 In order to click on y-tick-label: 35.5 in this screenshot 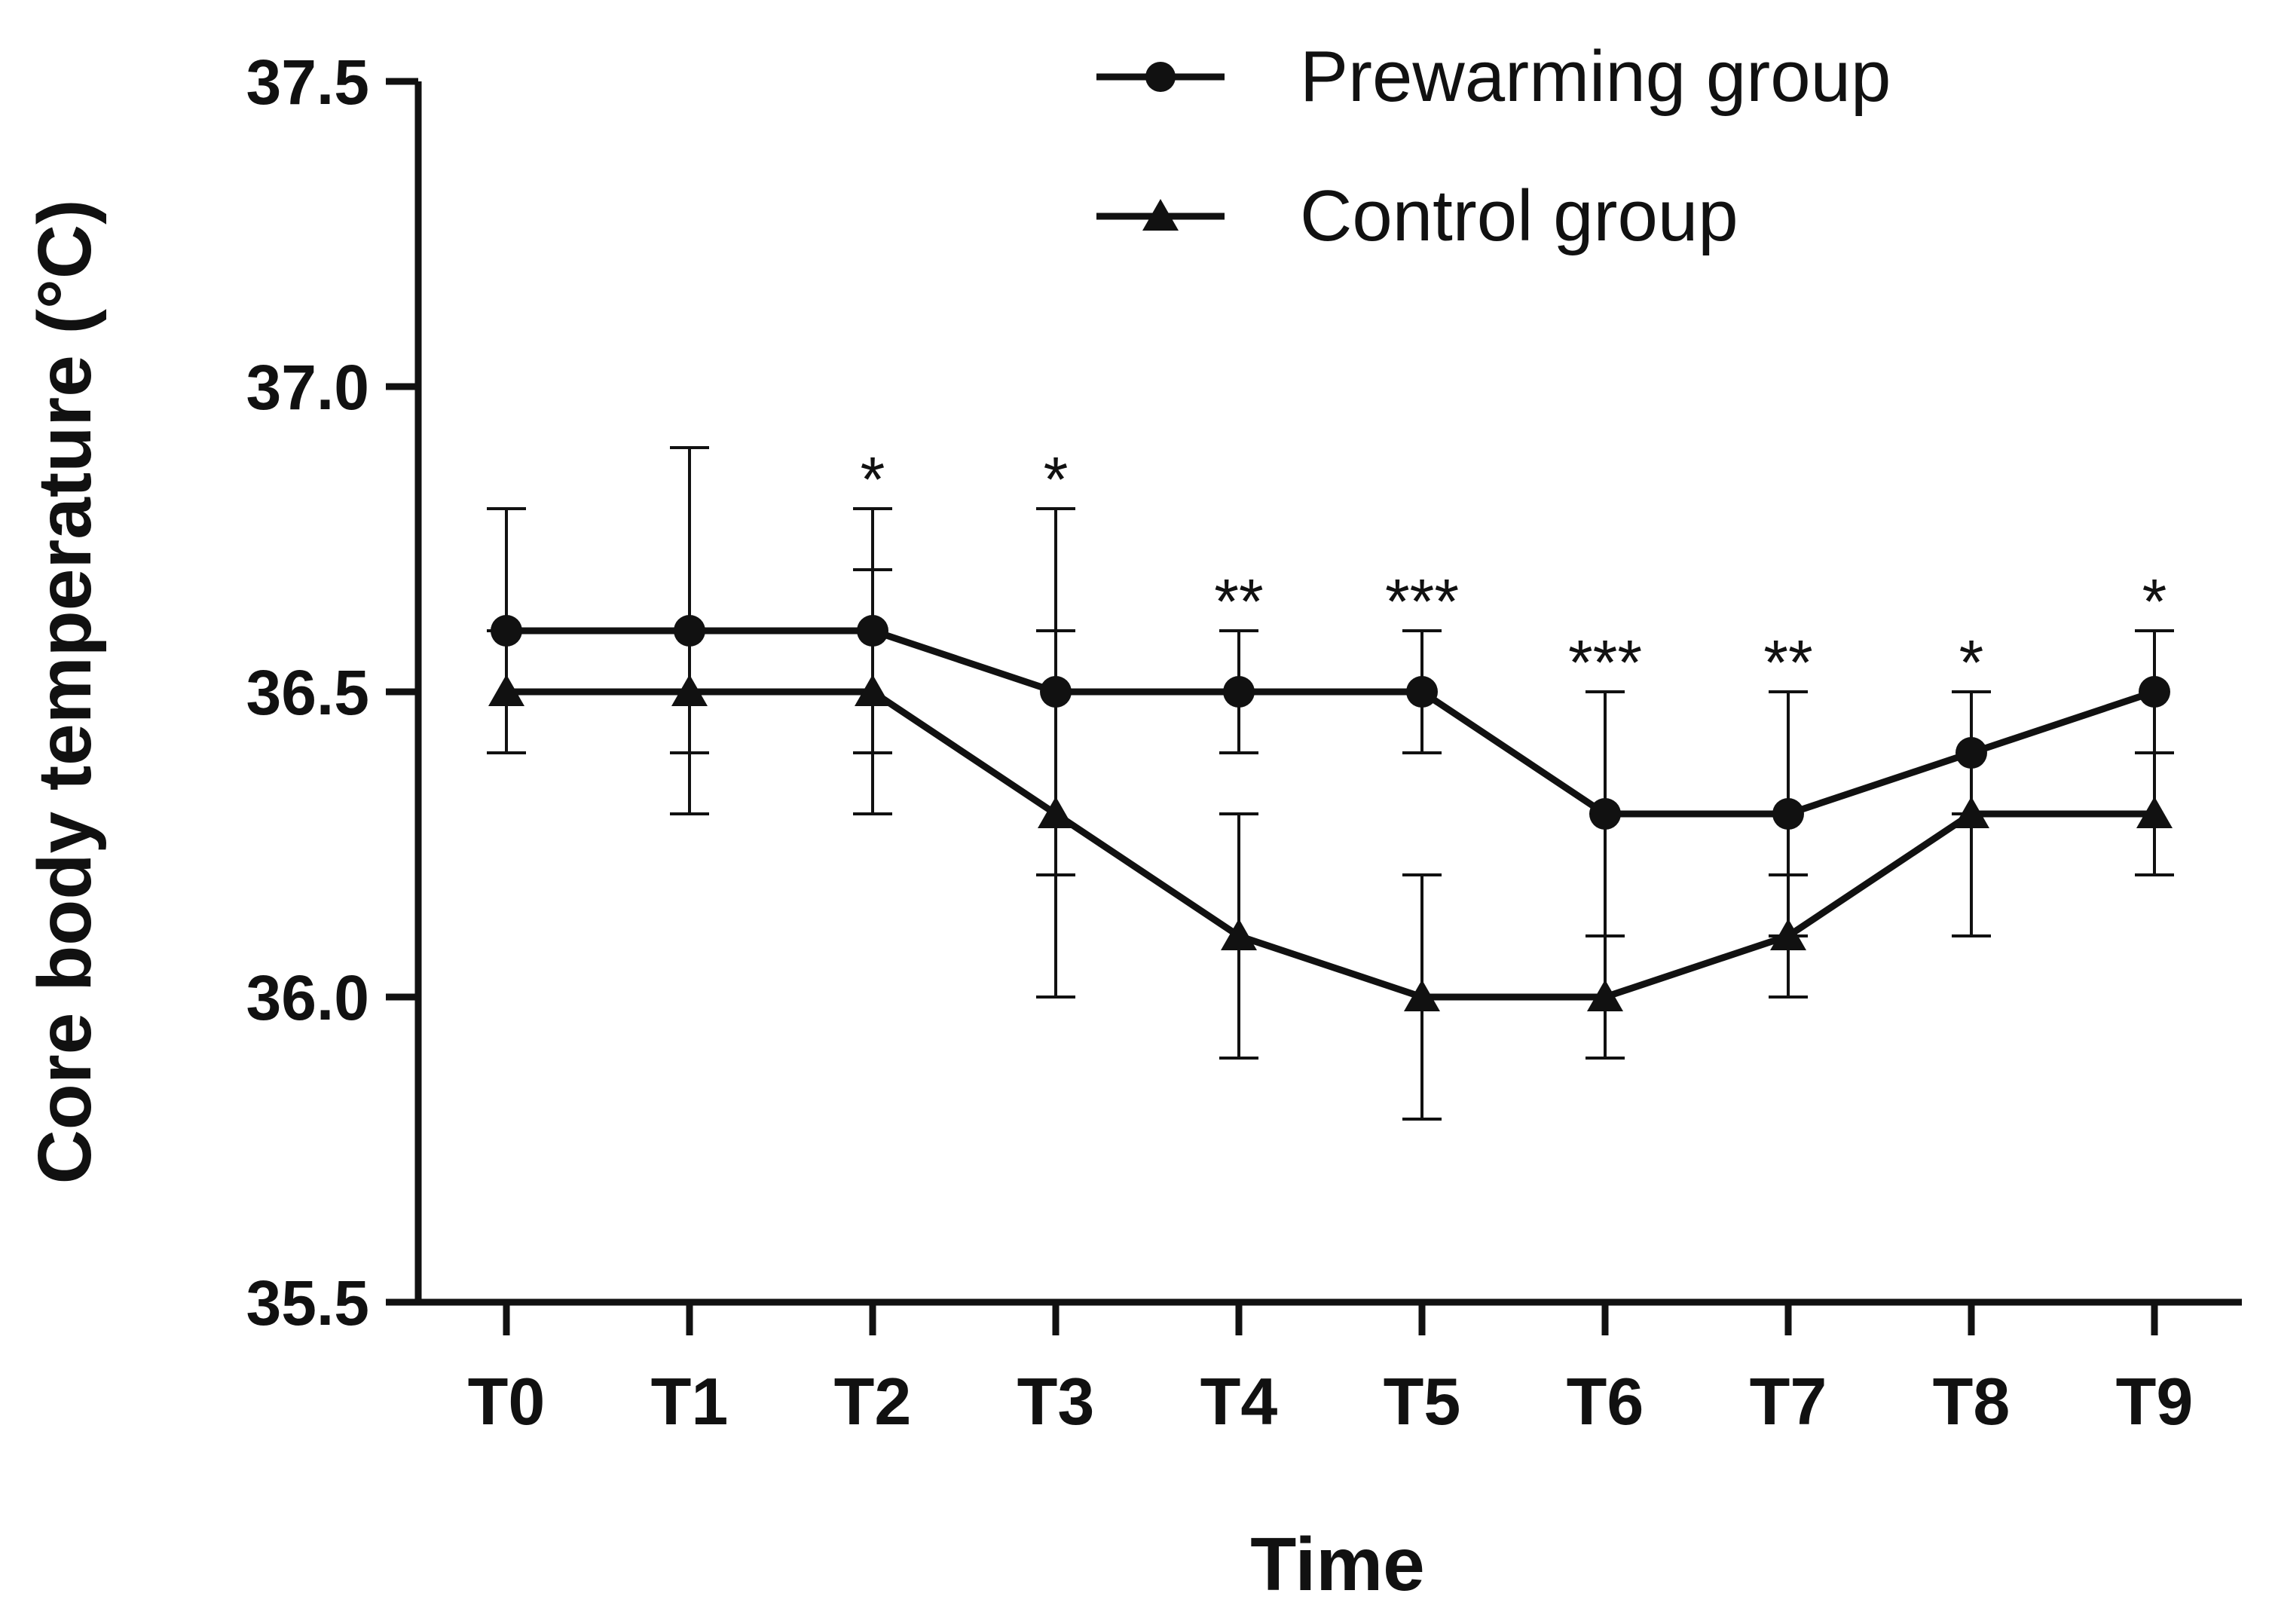, I will do `click(308, 1303)`.